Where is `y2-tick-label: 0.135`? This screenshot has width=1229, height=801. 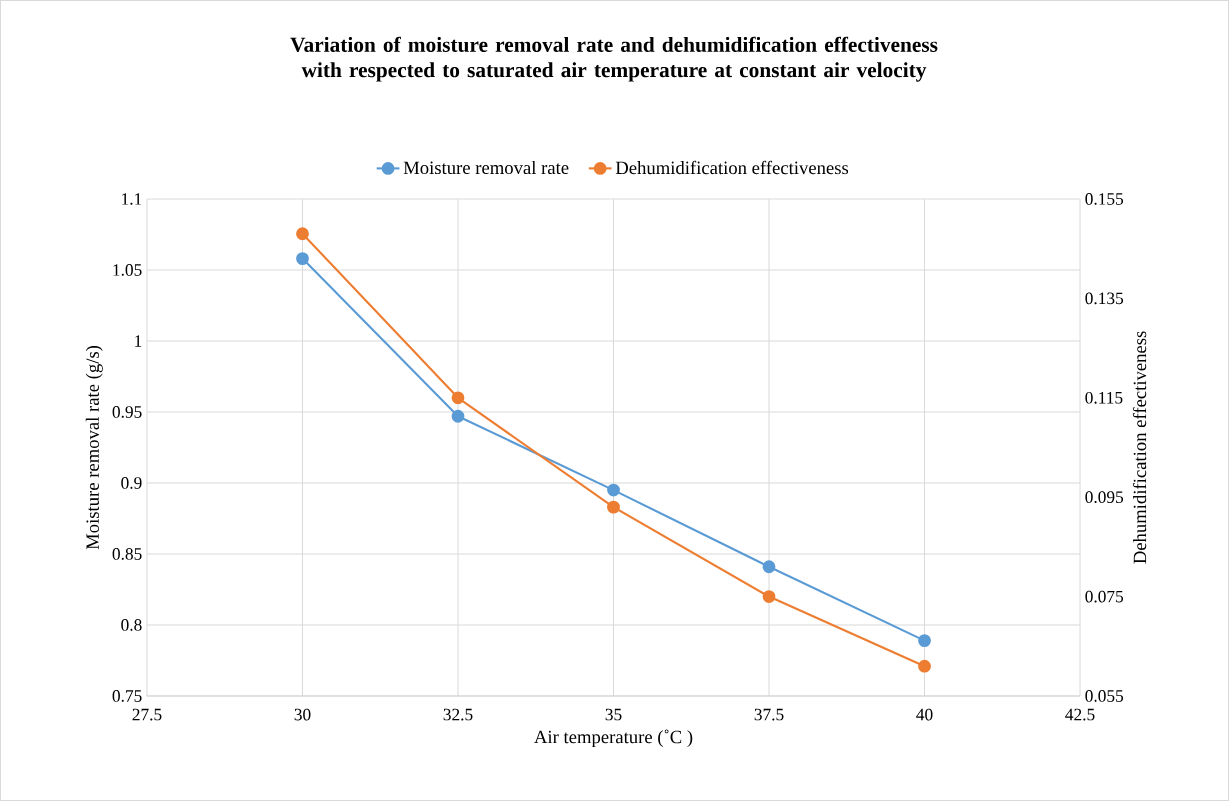 y2-tick-label: 0.135 is located at coordinates (1104, 298).